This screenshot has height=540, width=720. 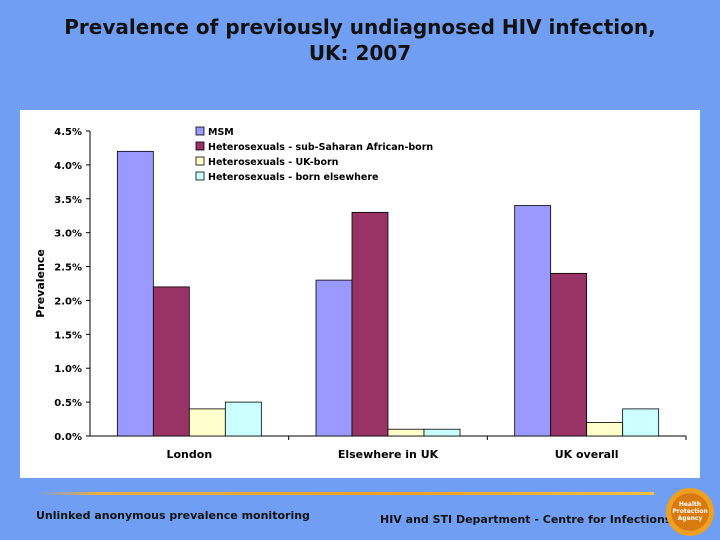 I want to click on y-tick-label: 4.0%, so click(x=68, y=166).